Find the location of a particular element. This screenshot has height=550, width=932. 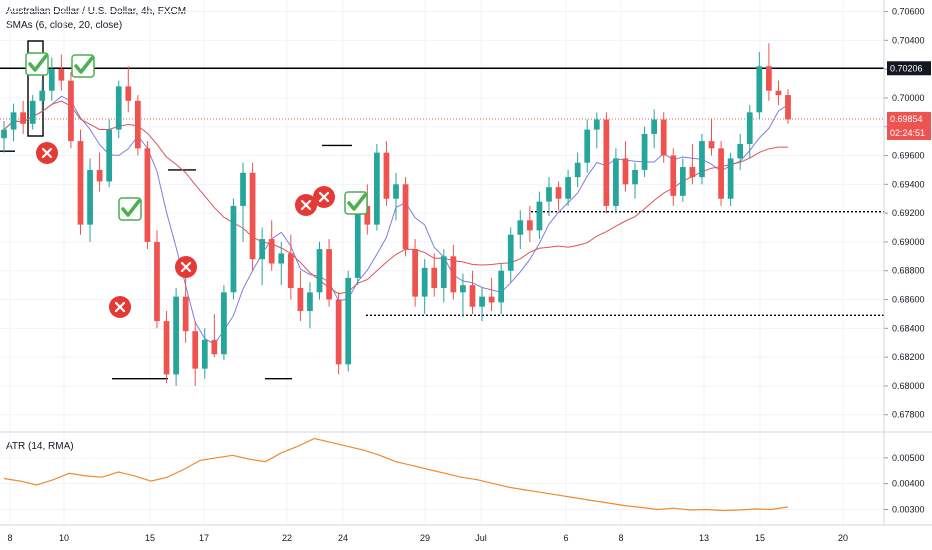

check-icon is located at coordinates (356, 203).